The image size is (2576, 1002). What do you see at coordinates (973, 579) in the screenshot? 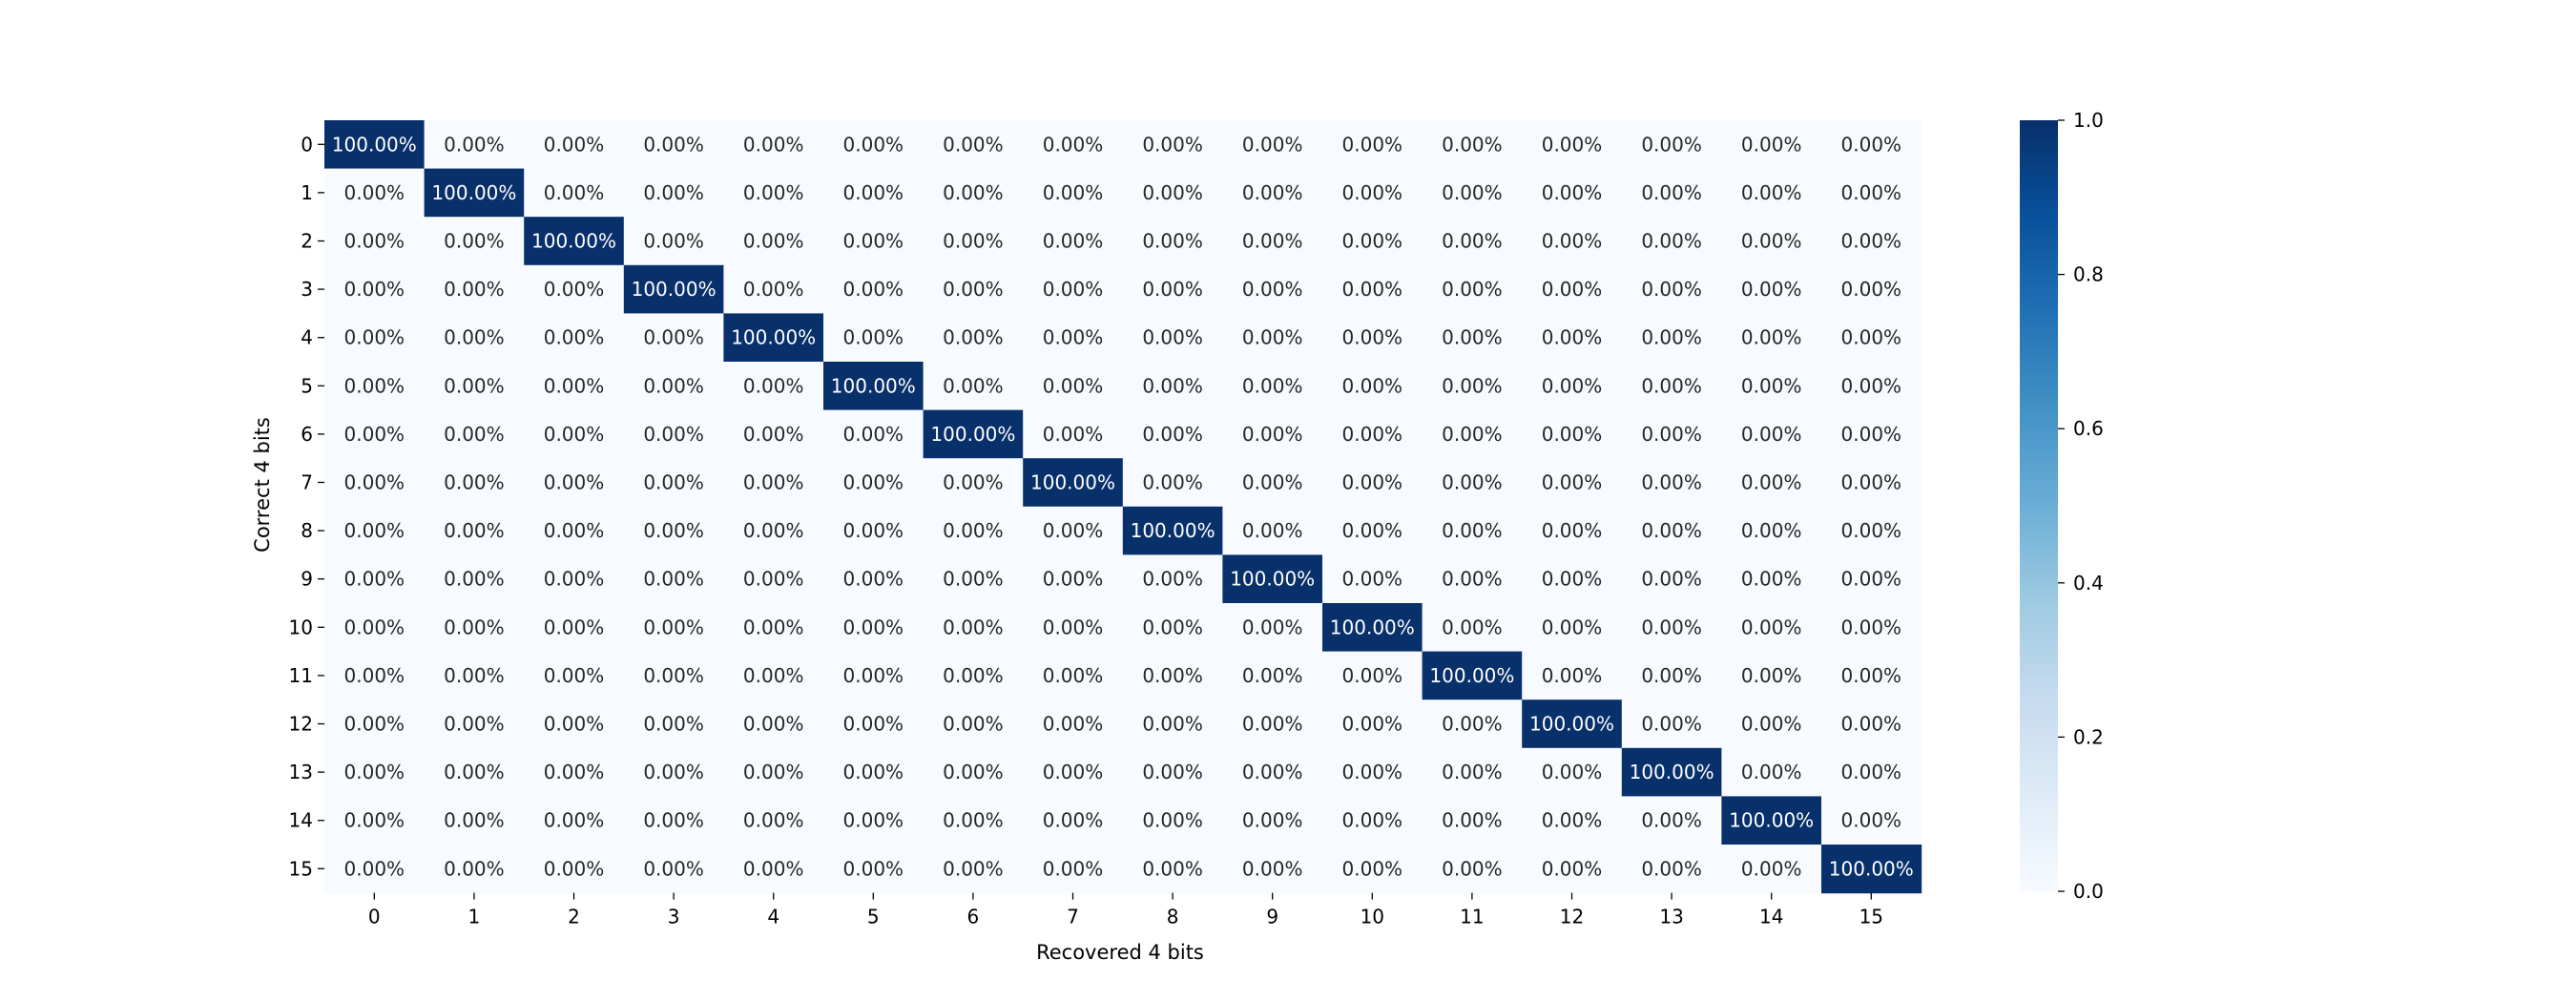
I see `cell-value-label-r9-c6: 0.00%` at bounding box center [973, 579].